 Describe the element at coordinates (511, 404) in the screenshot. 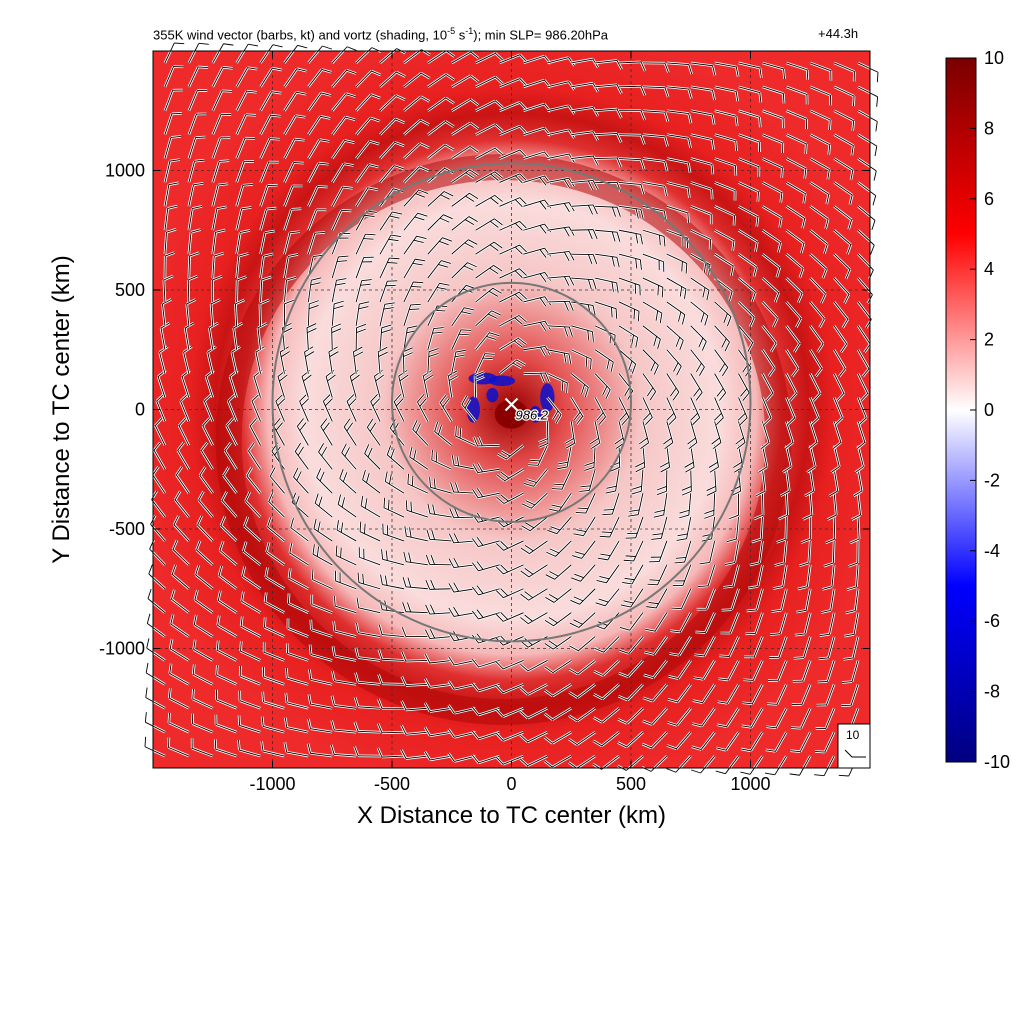

I see `tc-center-x-marker` at that location.